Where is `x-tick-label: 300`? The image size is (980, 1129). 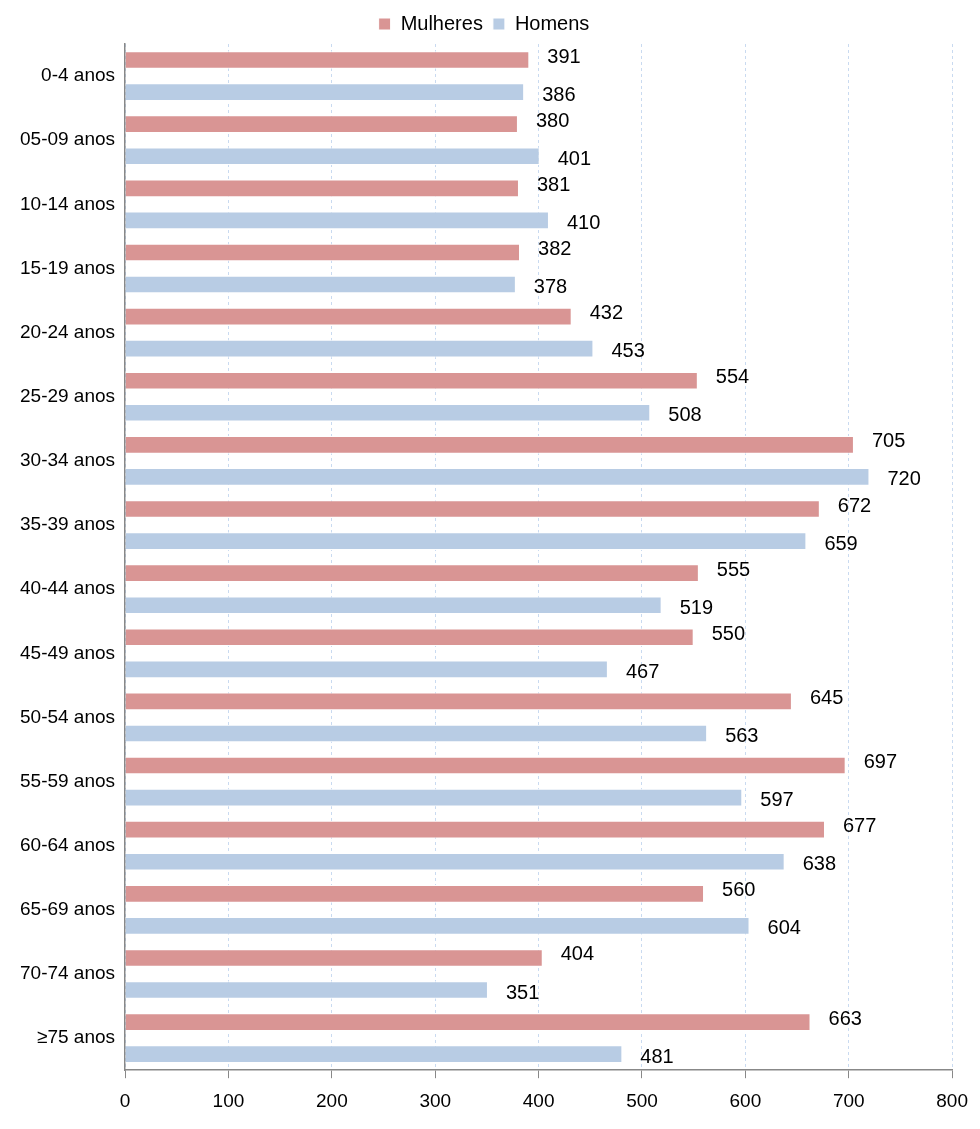 x-tick-label: 300 is located at coordinates (435, 1100).